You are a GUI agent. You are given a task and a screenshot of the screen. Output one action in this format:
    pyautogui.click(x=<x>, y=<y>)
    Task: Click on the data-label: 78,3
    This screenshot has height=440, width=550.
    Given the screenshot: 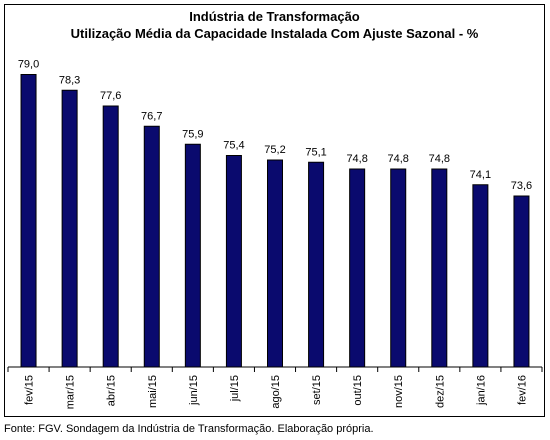 What is the action you would take?
    pyautogui.click(x=69, y=80)
    